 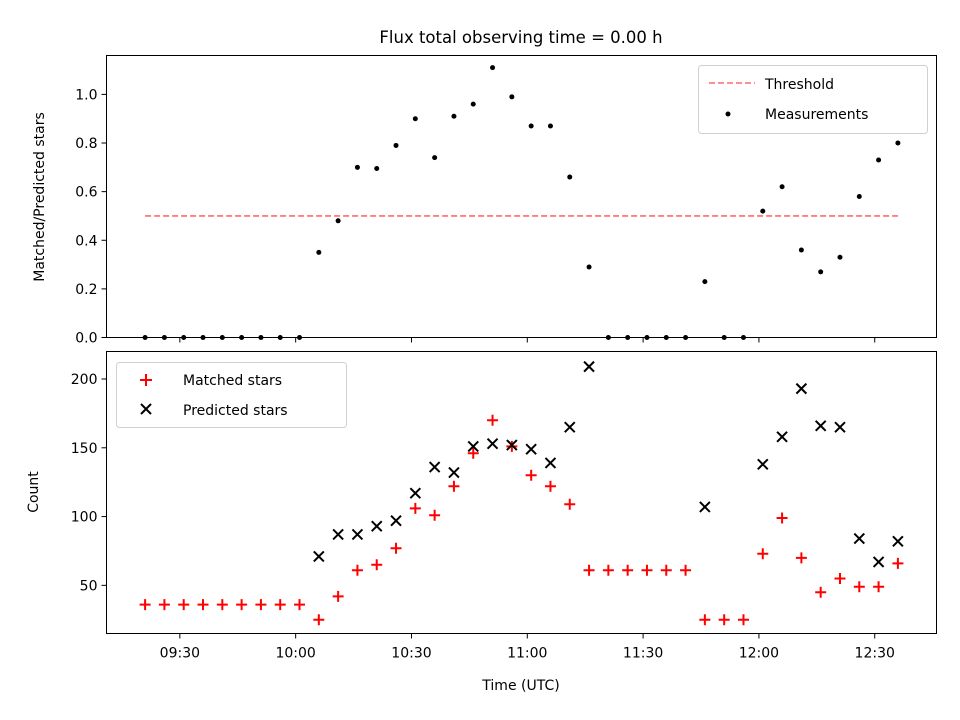 What do you see at coordinates (231, 395) in the screenshot?
I see `count-plot-legend: Matched stars Predicted stars` at bounding box center [231, 395].